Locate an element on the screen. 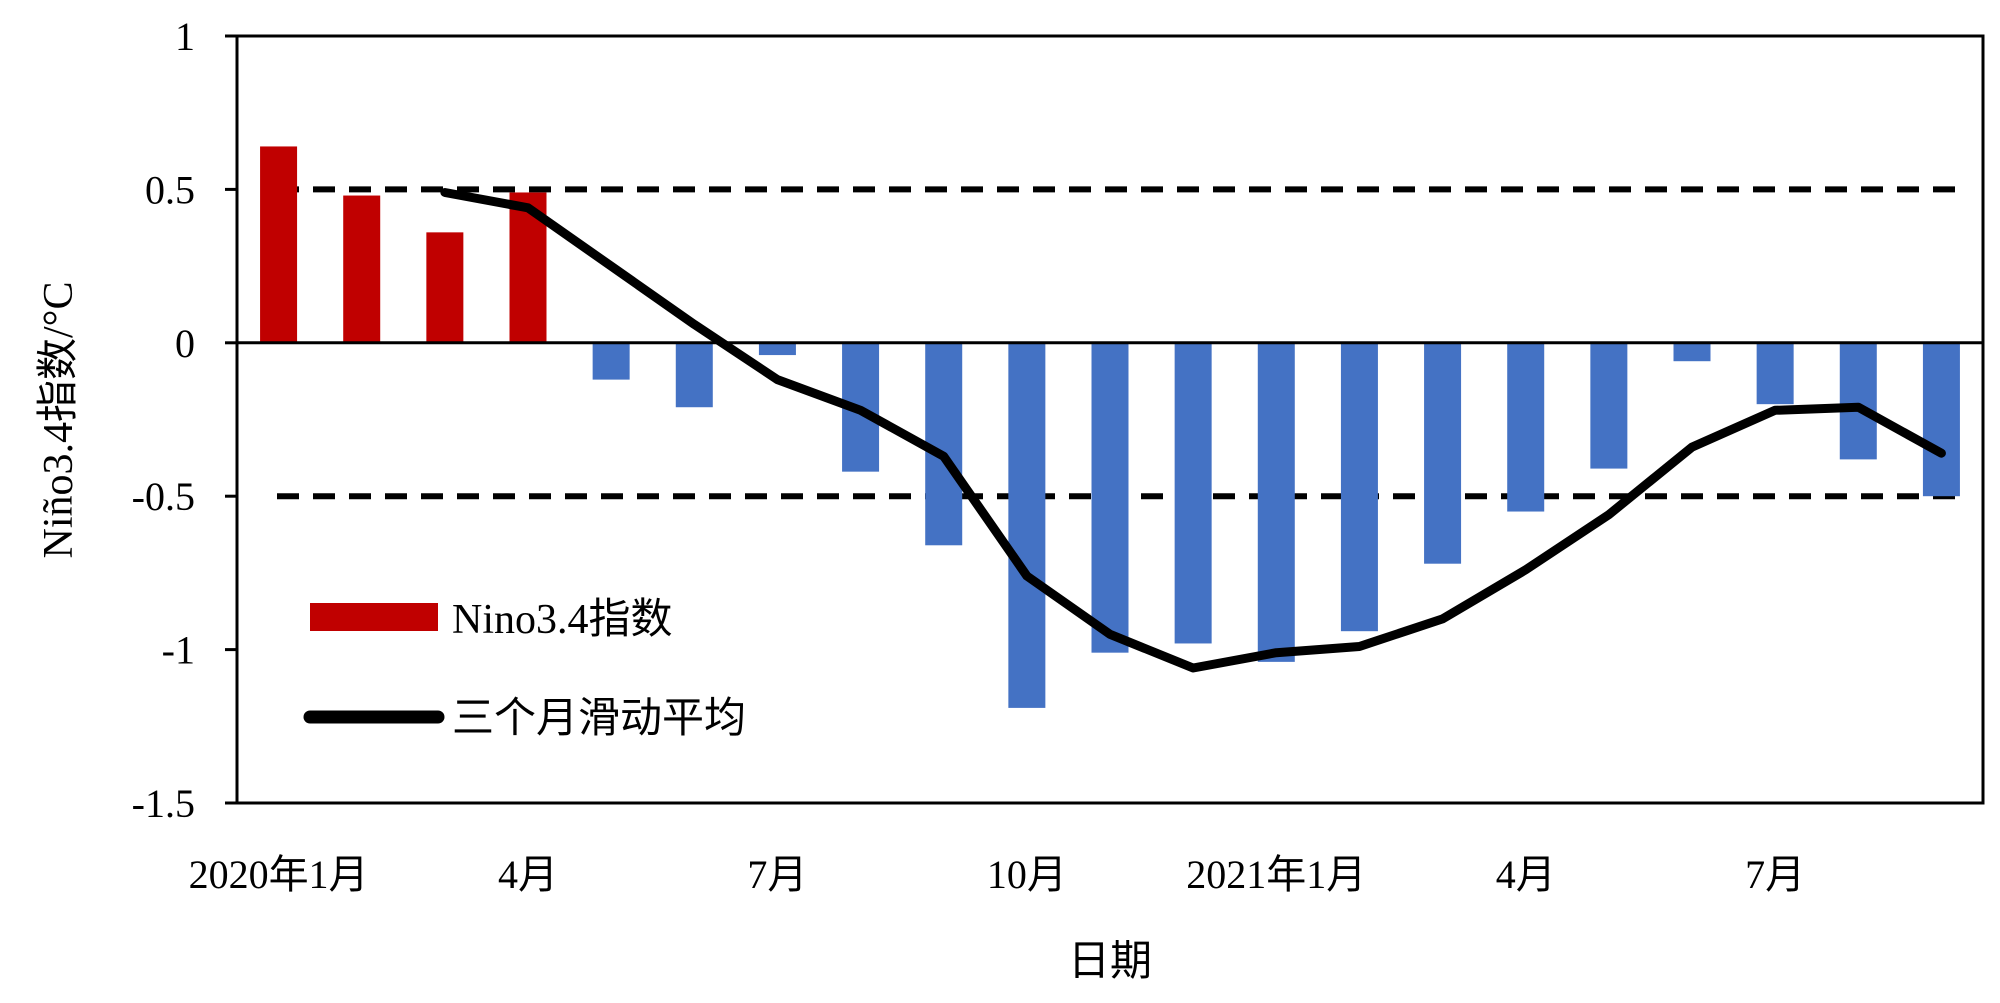 The image size is (2000, 1003). legend-label-bars: Nino3.4指数 is located at coordinates (562, 620).